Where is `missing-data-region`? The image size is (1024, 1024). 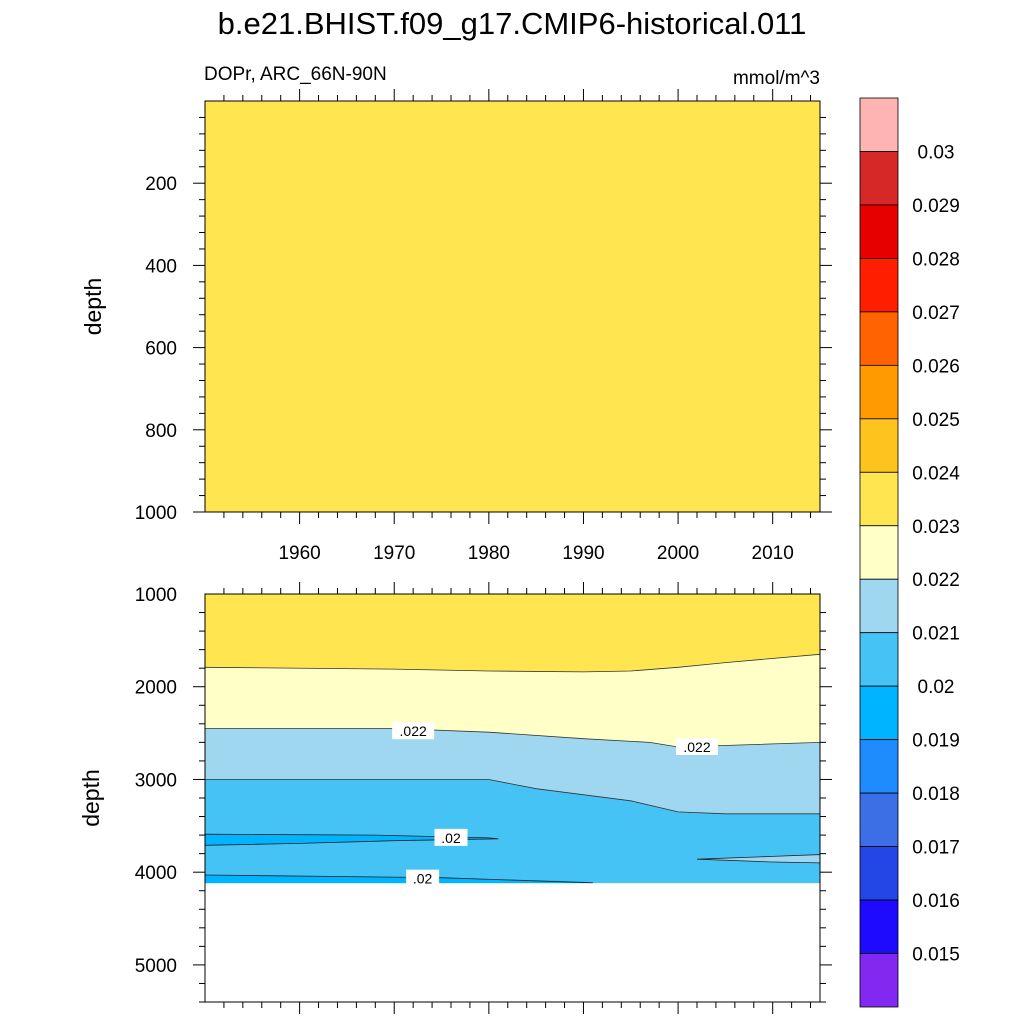 missing-data-region is located at coordinates (512, 942).